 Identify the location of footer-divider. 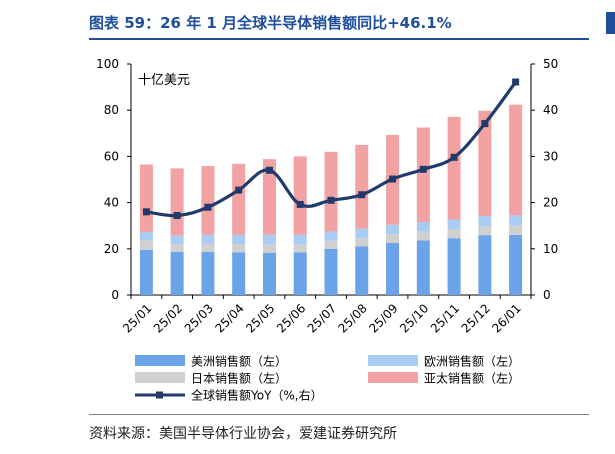
(339, 414).